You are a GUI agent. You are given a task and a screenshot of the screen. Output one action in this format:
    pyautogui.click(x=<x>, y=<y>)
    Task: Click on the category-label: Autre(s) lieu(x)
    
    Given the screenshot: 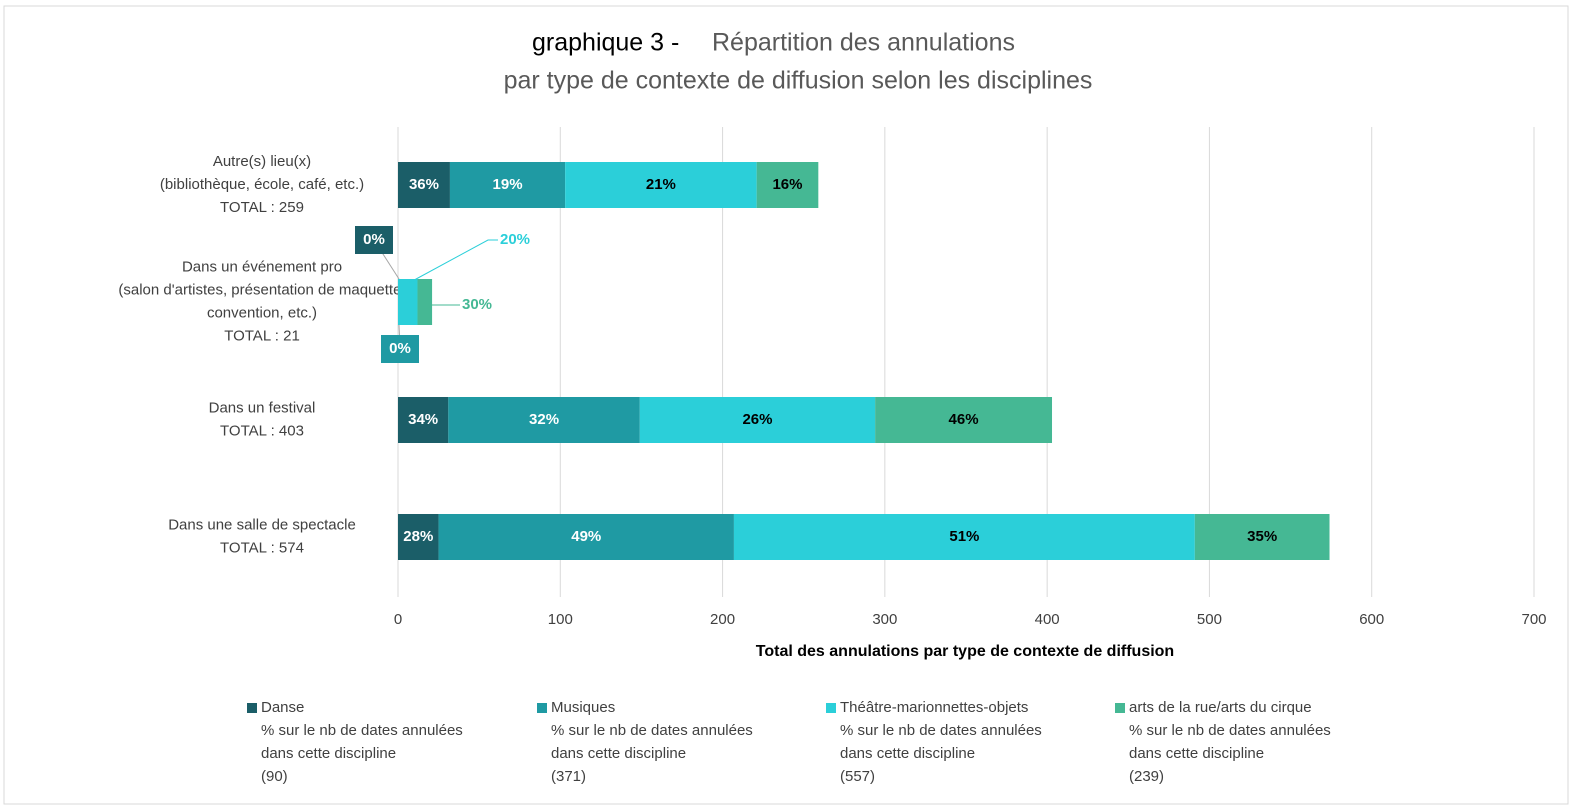 What is the action you would take?
    pyautogui.click(x=262, y=161)
    